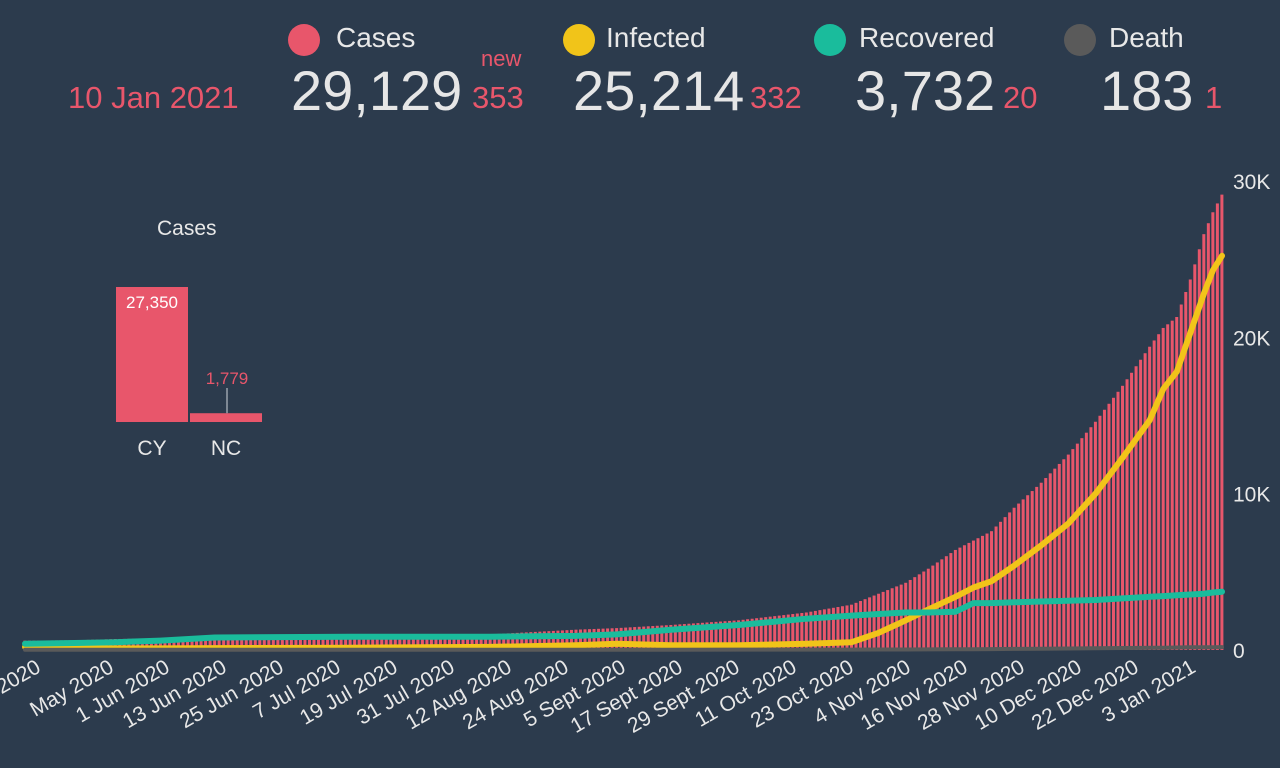 Image resolution: width=1280 pixels, height=768 pixels. Describe the element at coordinates (408, 71) in the screenshot. I see `stat-cases: Cases 29,129 new 353` at that location.